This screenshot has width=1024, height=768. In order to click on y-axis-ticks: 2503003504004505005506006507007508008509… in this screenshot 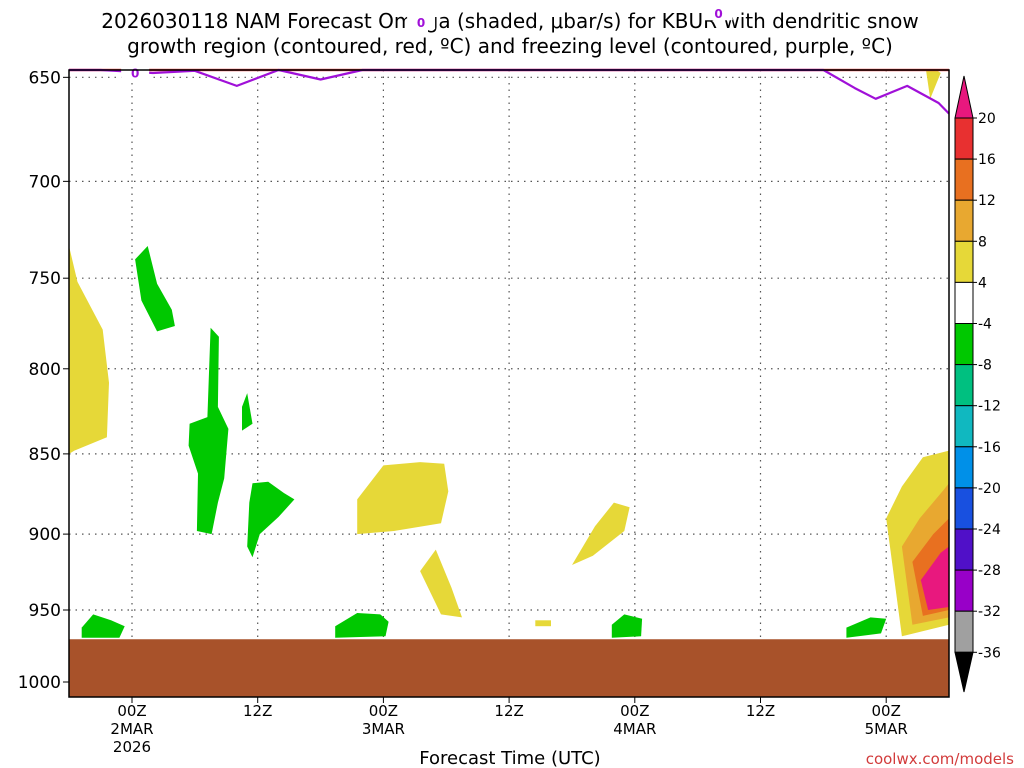, I will do `click(43, 380)`.